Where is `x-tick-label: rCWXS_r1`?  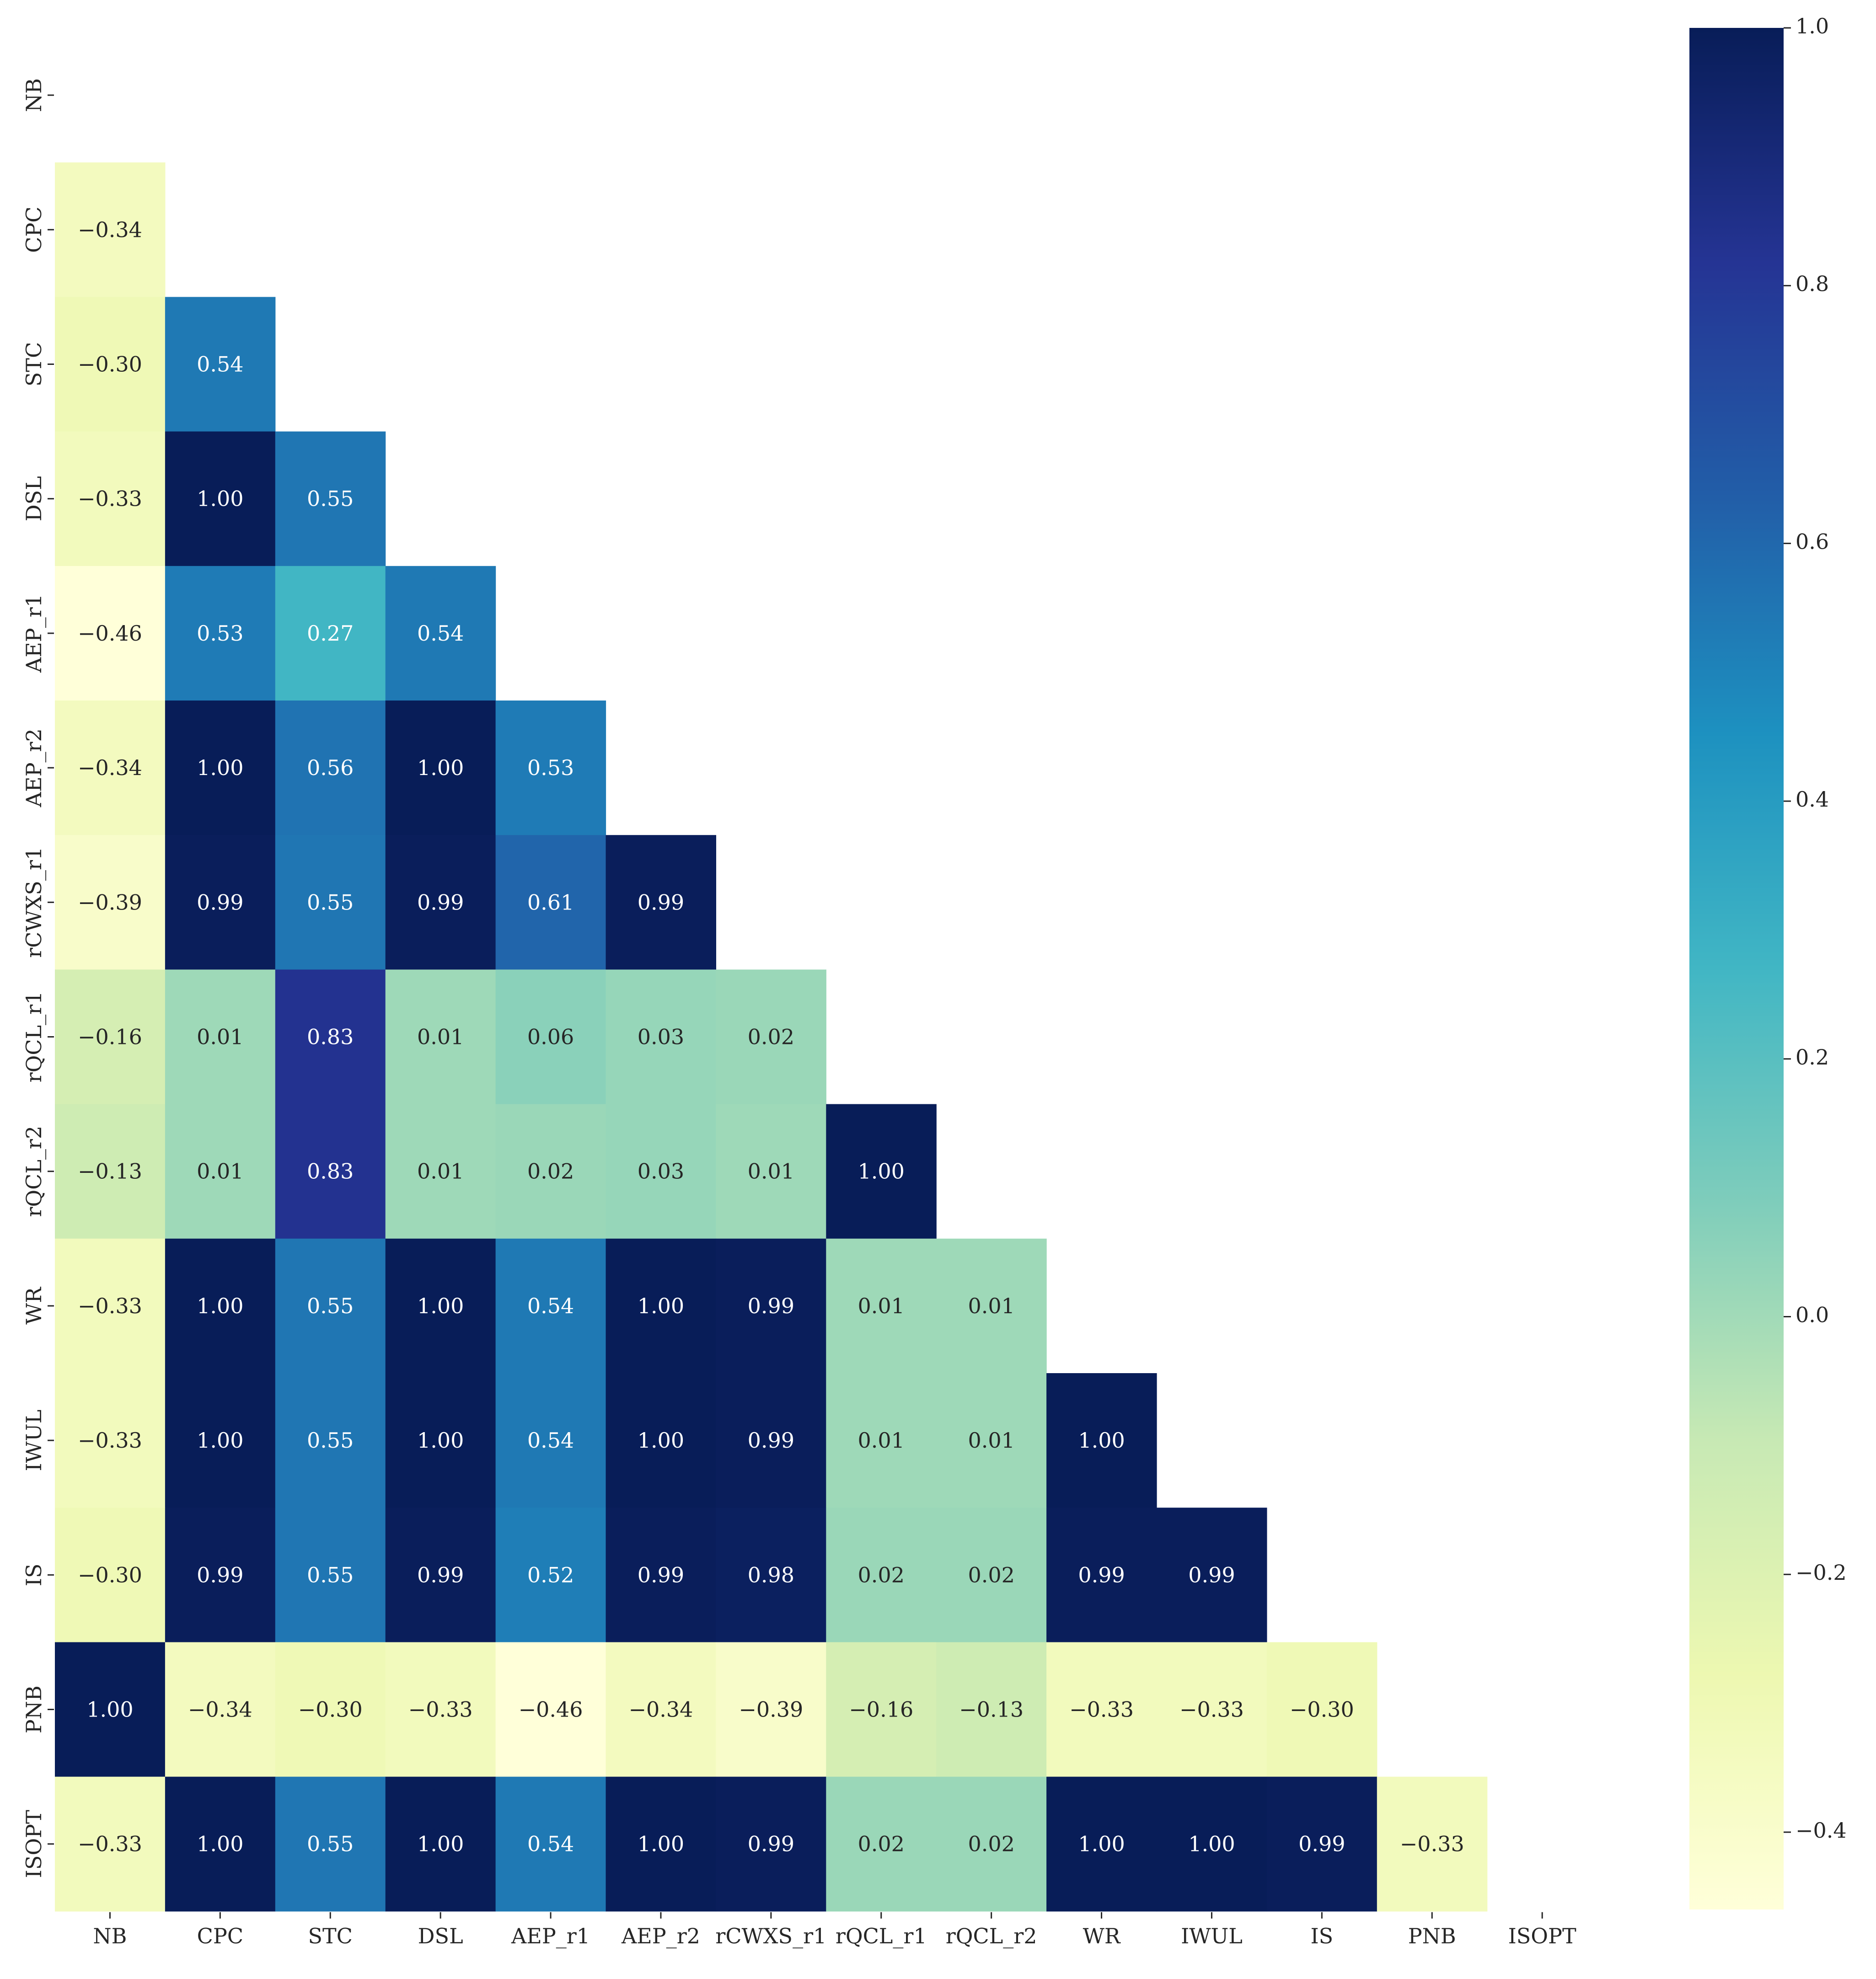
x-tick-label: rCWXS_r1 is located at coordinates (771, 1936).